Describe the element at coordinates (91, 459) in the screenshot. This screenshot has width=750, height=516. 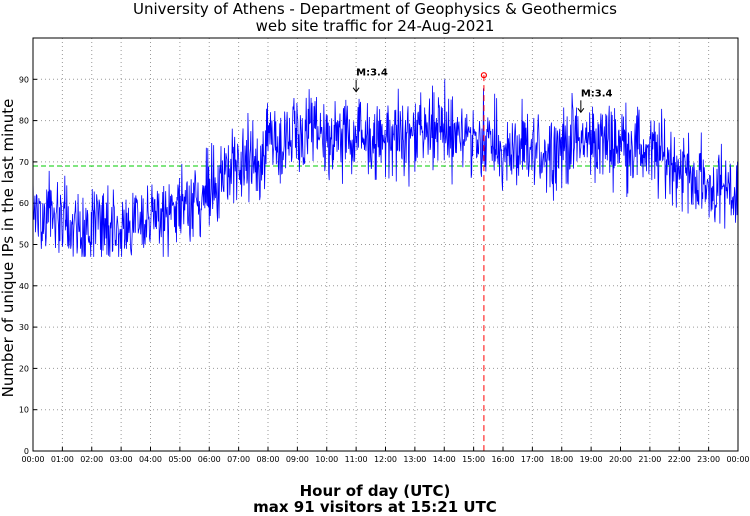
I see `x-tick-label: 02:00` at that location.